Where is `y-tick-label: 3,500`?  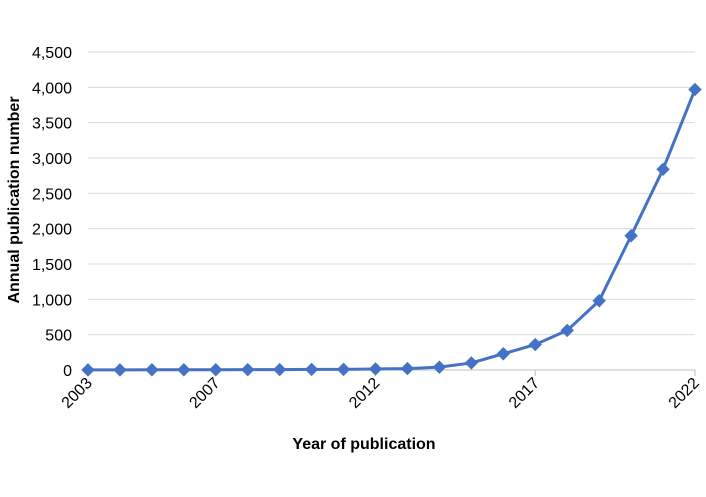
y-tick-label: 3,500 is located at coordinates (52, 124).